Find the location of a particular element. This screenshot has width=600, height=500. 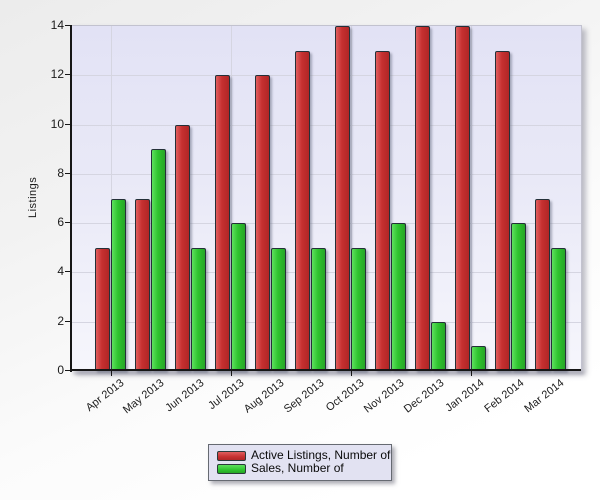

x-tick-label: Feb 2014 is located at coordinates (503, 396).